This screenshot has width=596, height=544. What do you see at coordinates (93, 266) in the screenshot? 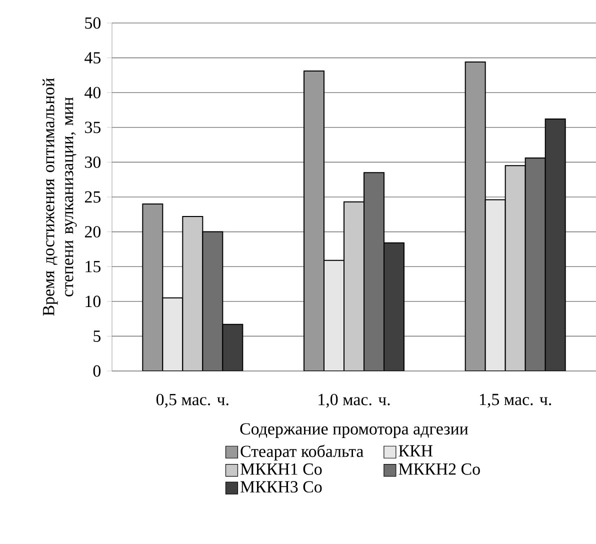
I see `y-tick-label: 15` at bounding box center [93, 266].